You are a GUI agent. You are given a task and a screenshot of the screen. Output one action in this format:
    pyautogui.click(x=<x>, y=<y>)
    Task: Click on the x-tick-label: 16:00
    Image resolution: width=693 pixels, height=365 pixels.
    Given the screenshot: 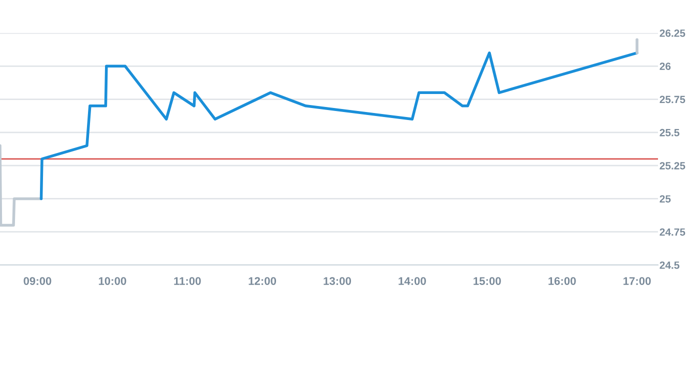 What is the action you would take?
    pyautogui.click(x=562, y=281)
    